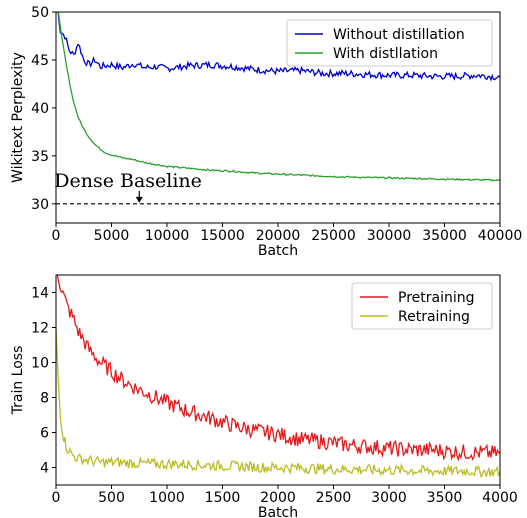 This screenshot has width=527, height=518. What do you see at coordinates (436, 298) in the screenshot?
I see `legend-entry: Pretraining` at bounding box center [436, 298].